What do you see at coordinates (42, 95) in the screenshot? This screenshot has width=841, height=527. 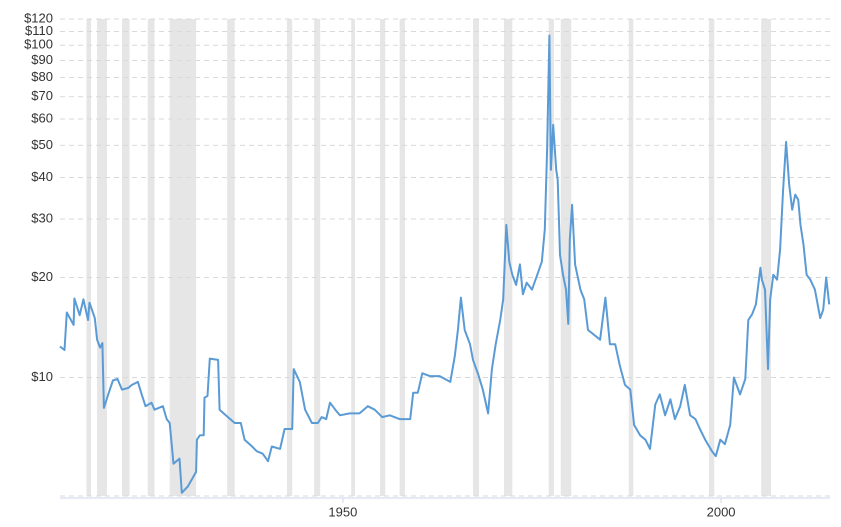 I see `y-tick-label: $70` at bounding box center [42, 95].